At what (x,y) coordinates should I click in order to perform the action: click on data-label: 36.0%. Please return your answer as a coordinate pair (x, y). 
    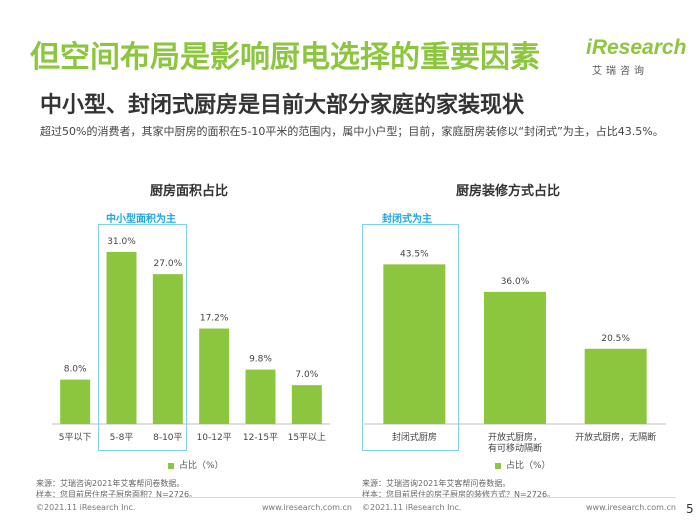
    Looking at the image, I should click on (515, 282).